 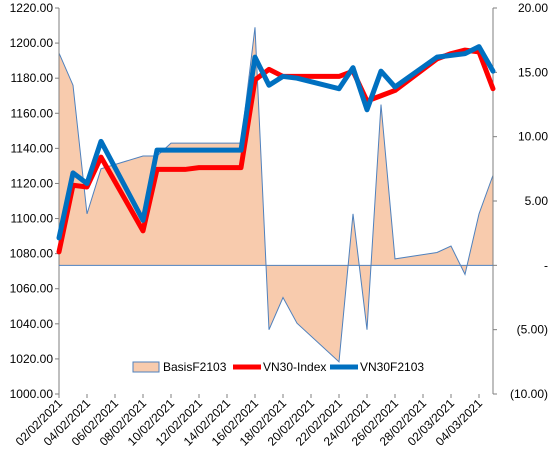 I want to click on left-tick-label: 1120.00, so click(x=32, y=183).